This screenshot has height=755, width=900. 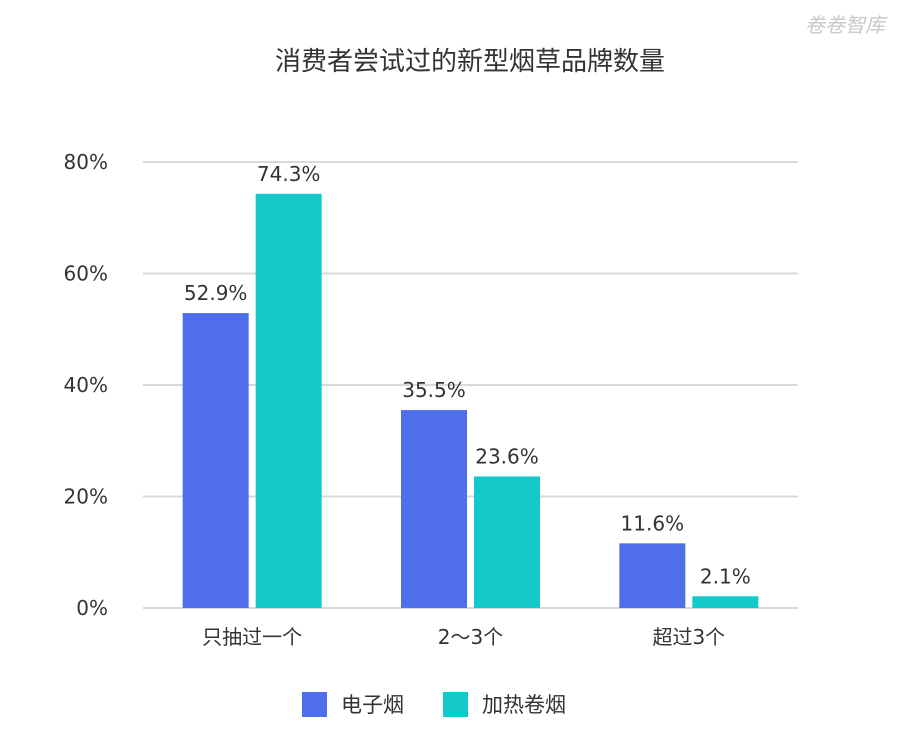 I want to click on y-axis-ticks: 0% 20% 40% 60% 80%, so click(x=86, y=385).